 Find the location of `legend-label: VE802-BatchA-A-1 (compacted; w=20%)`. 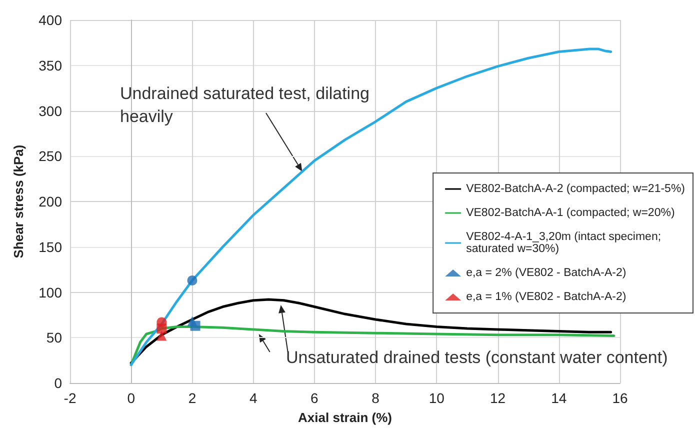

legend-label: VE802-BatchA-A-1 (compacted; w=20%) is located at coordinates (570, 213).